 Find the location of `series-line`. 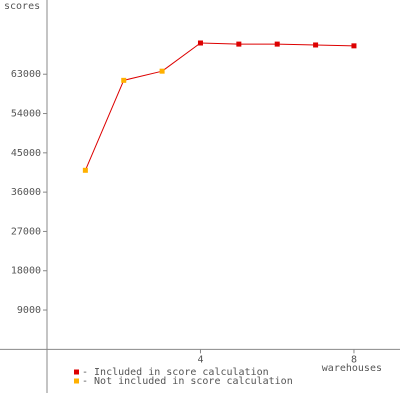

series-line is located at coordinates (123, 120).